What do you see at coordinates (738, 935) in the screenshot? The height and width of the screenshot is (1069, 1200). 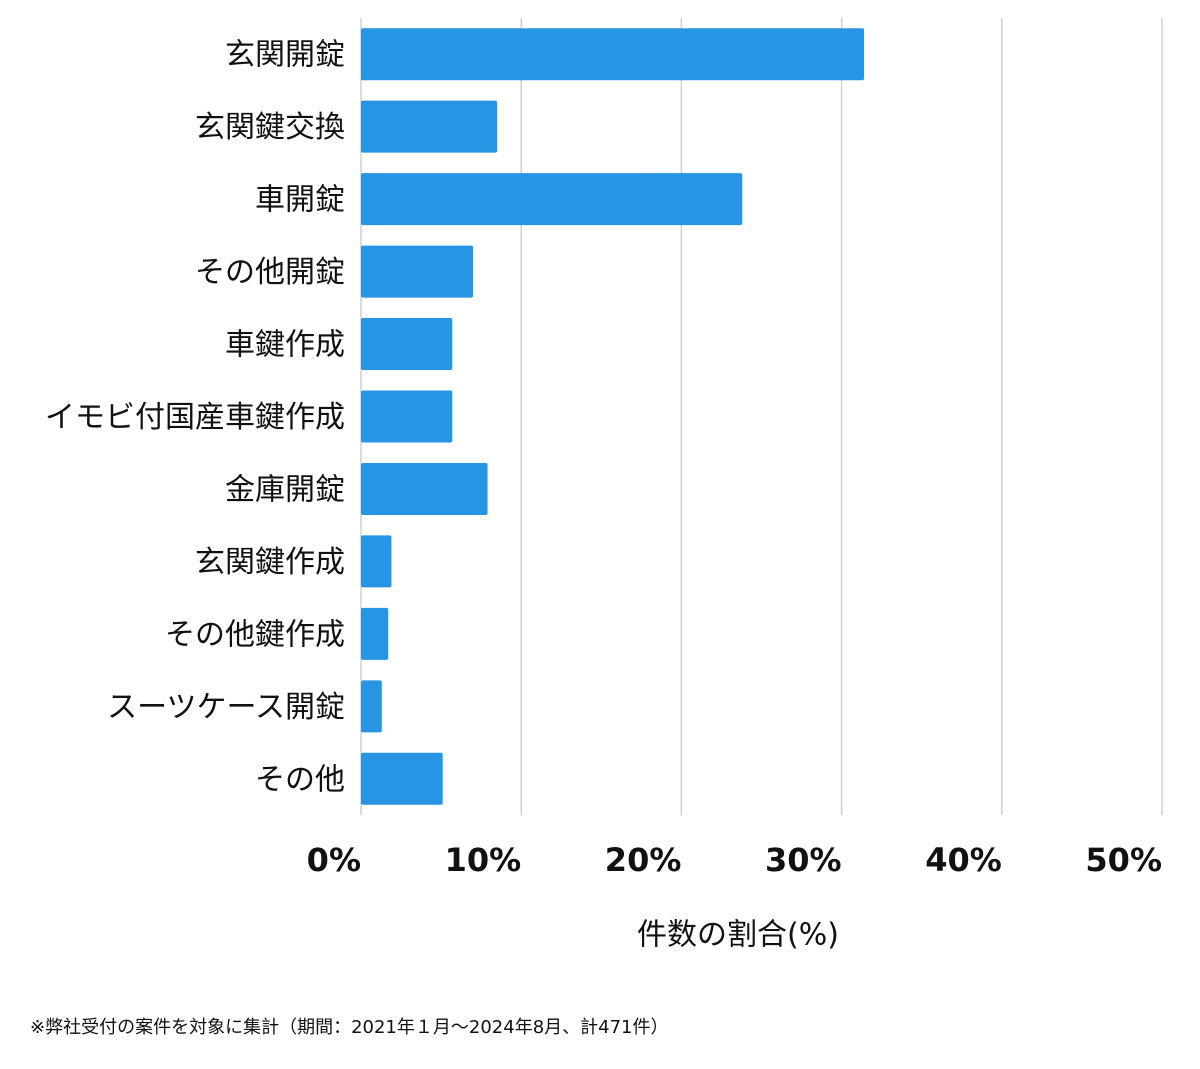 I see `x-axis-title: 件数の割合(%)` at bounding box center [738, 935].